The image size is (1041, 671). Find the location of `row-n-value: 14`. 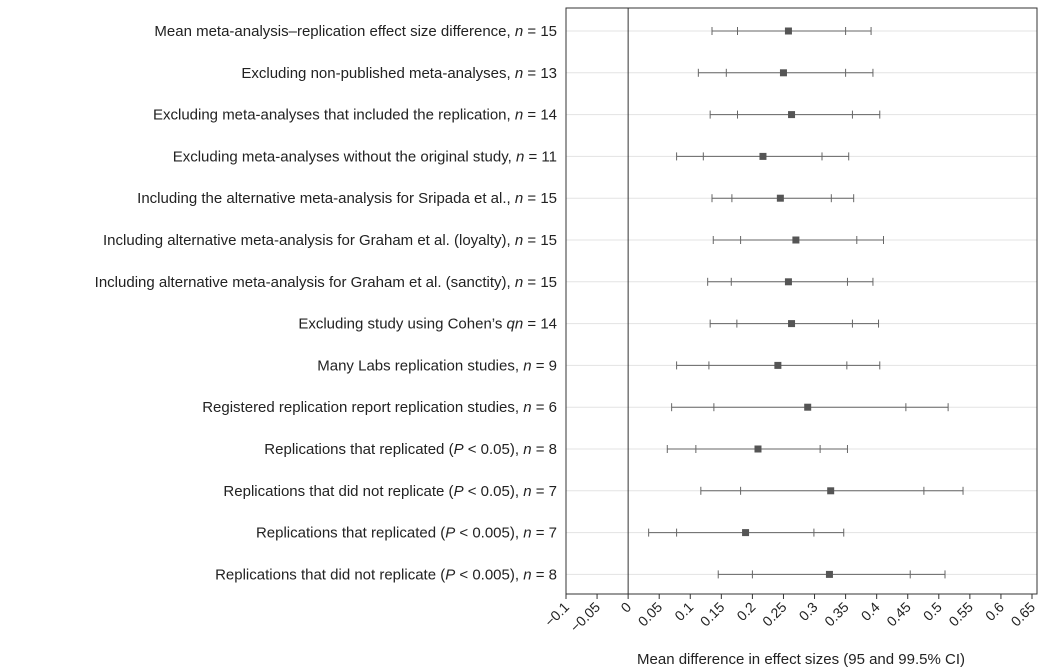

row-n-value: 14 is located at coordinates (548, 115).